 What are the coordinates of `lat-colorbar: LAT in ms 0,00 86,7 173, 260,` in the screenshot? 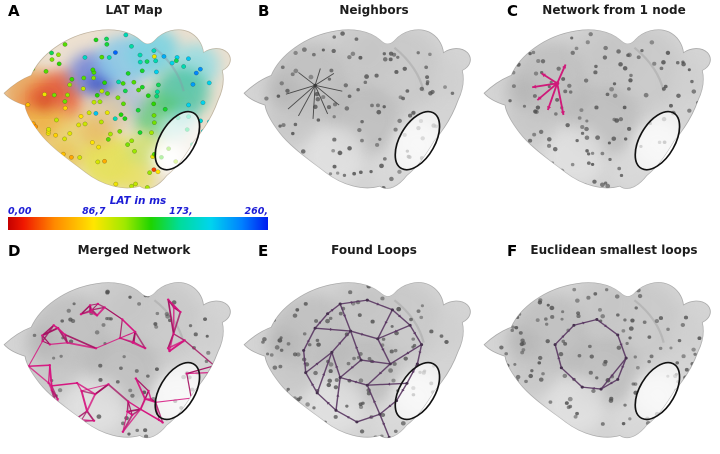 It's located at (138, 212).